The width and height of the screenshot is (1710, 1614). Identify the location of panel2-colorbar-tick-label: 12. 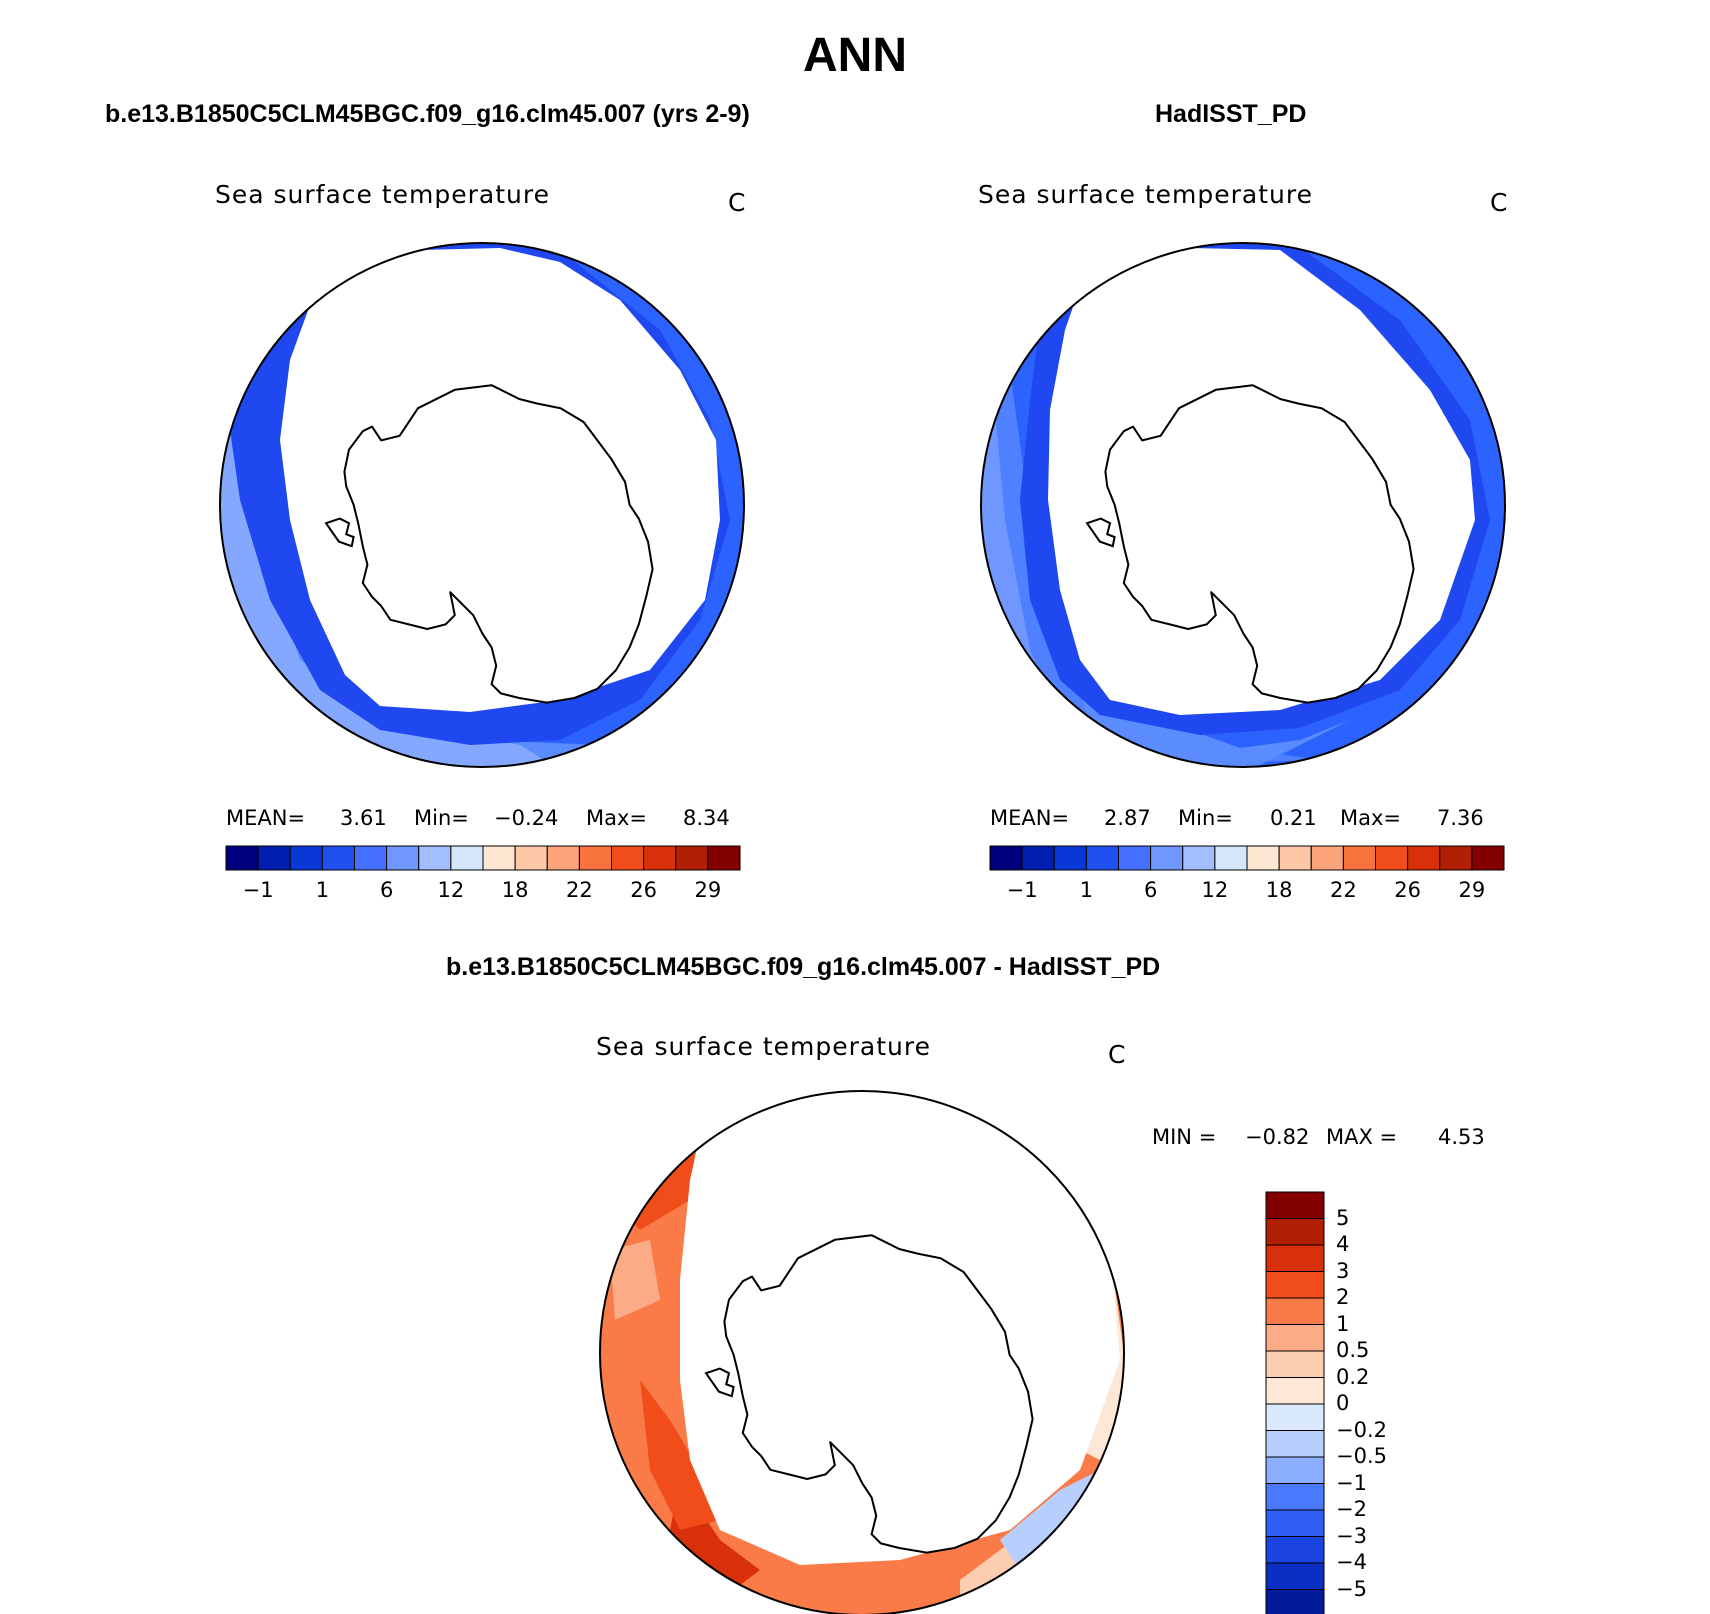
(1215, 890).